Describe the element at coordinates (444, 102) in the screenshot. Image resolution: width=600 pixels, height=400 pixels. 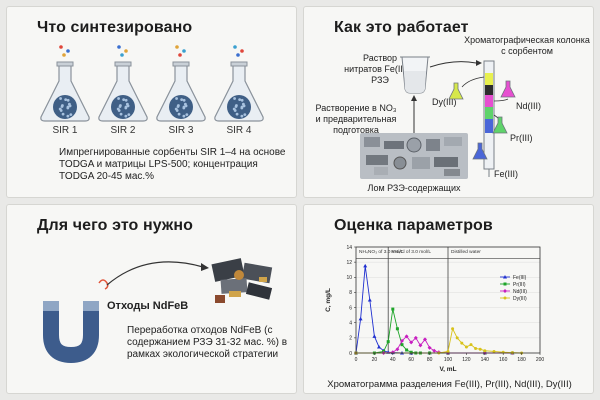
I see `output-label-dy: Dy(III)` at that location.